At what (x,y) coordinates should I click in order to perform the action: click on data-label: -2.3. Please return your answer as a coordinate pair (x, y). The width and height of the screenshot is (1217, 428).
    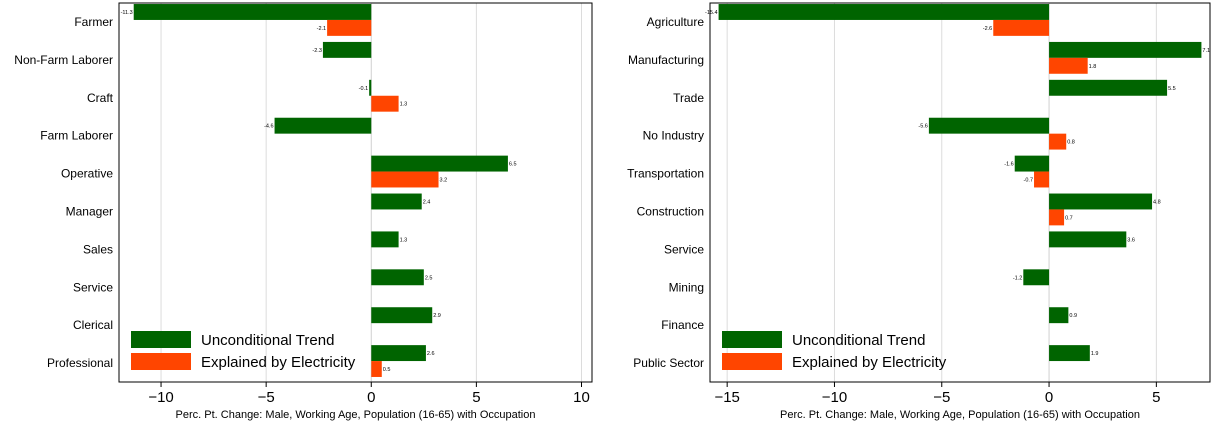
    Looking at the image, I should click on (316, 51).